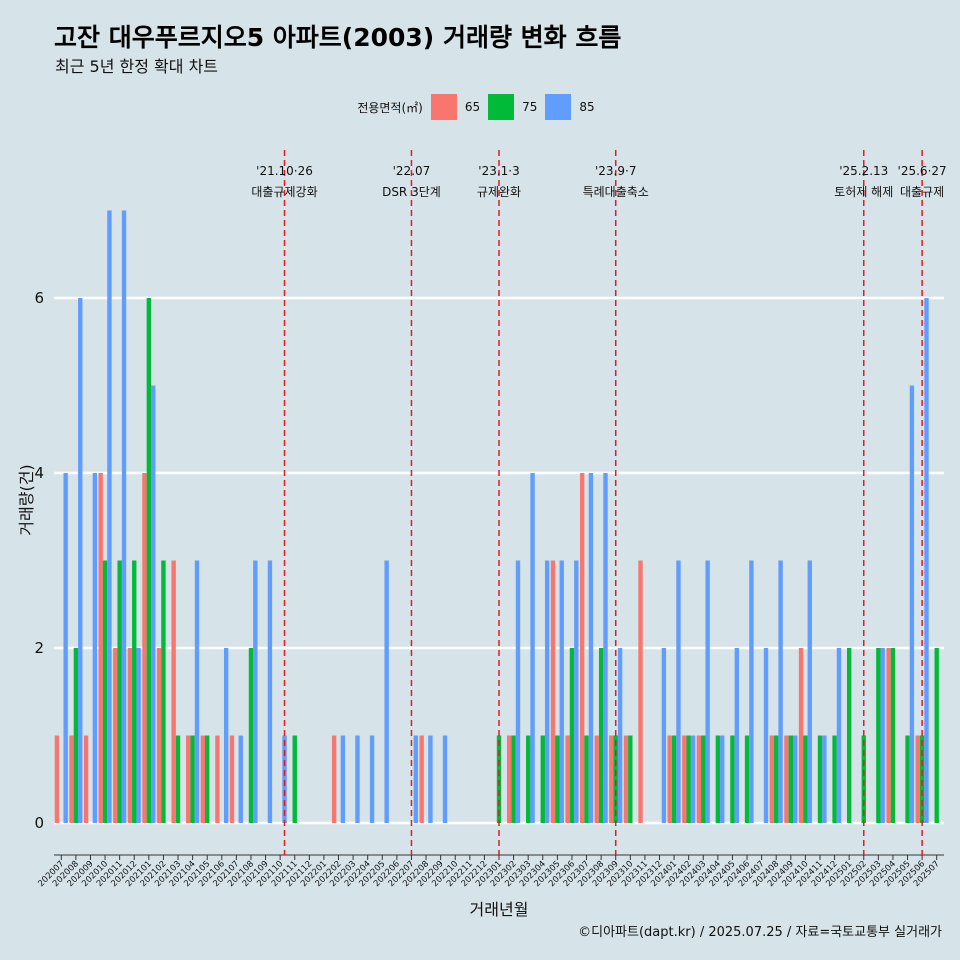 The width and height of the screenshot is (960, 960). What do you see at coordinates (499, 192) in the screenshot?
I see `event-label-2: 규제완화` at bounding box center [499, 192].